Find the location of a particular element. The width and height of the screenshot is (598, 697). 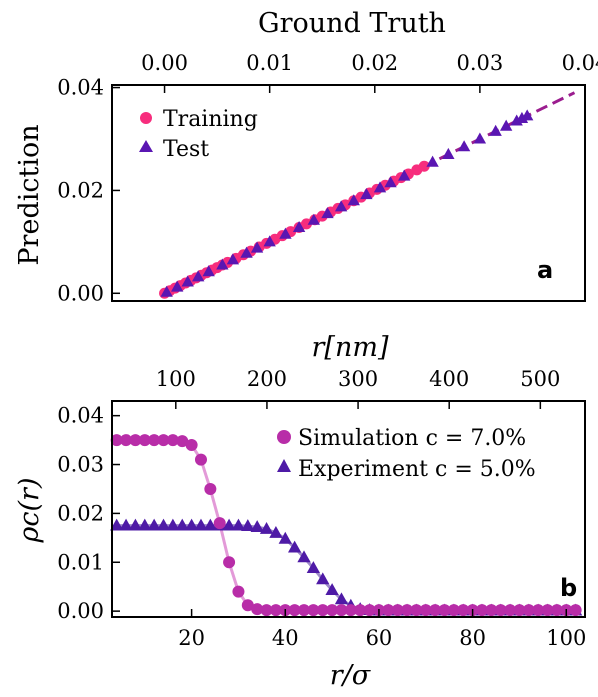

legend-simulation-label: Simulation c = 7.0% is located at coordinates (412, 438).